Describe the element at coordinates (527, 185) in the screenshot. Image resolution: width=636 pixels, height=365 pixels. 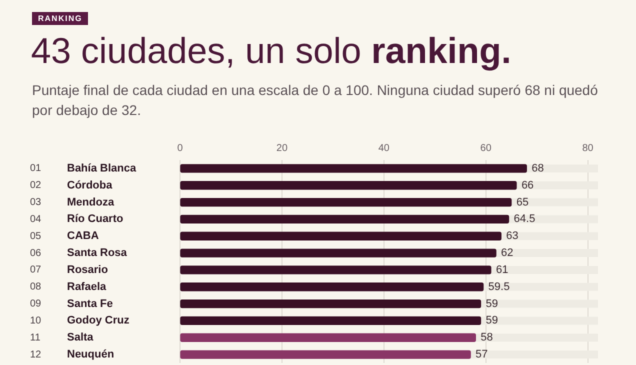
I see `data-label: 66` at that location.